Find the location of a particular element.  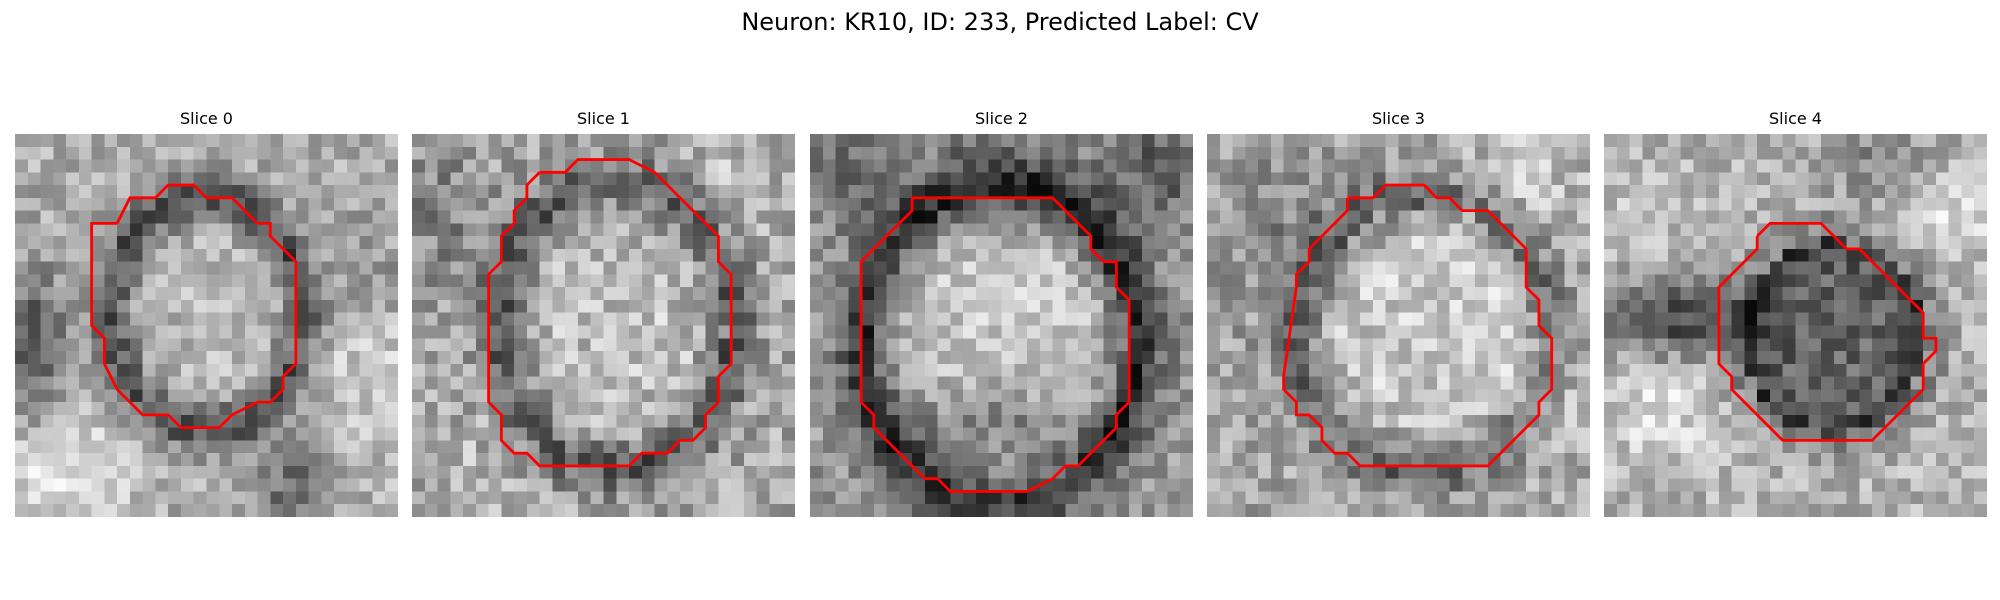

slice-title-0: Slice 0 is located at coordinates (206, 118).